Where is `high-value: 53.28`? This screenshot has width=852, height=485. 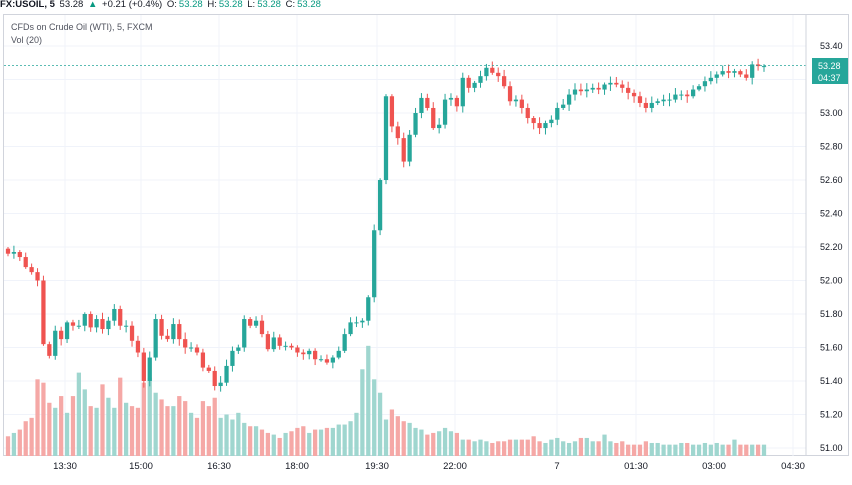 high-value: 53.28 is located at coordinates (230, 5).